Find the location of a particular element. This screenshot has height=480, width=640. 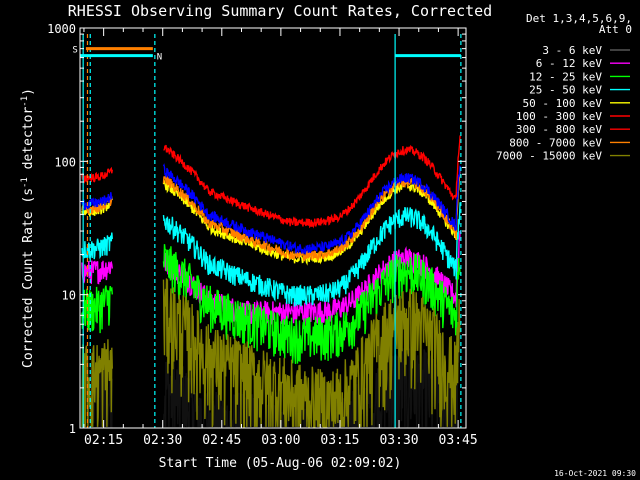

y-tick-label-2: 100 is located at coordinates (65, 162).